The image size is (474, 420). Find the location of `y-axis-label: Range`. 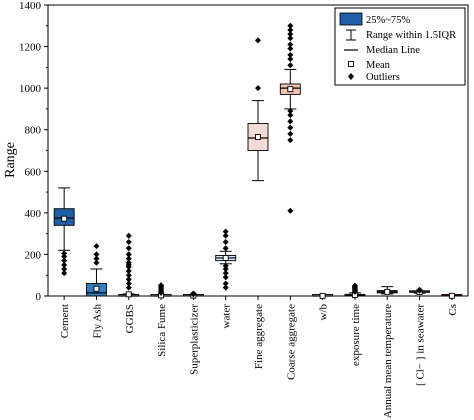

y-axis-label: Range is located at coordinates (10, 160).